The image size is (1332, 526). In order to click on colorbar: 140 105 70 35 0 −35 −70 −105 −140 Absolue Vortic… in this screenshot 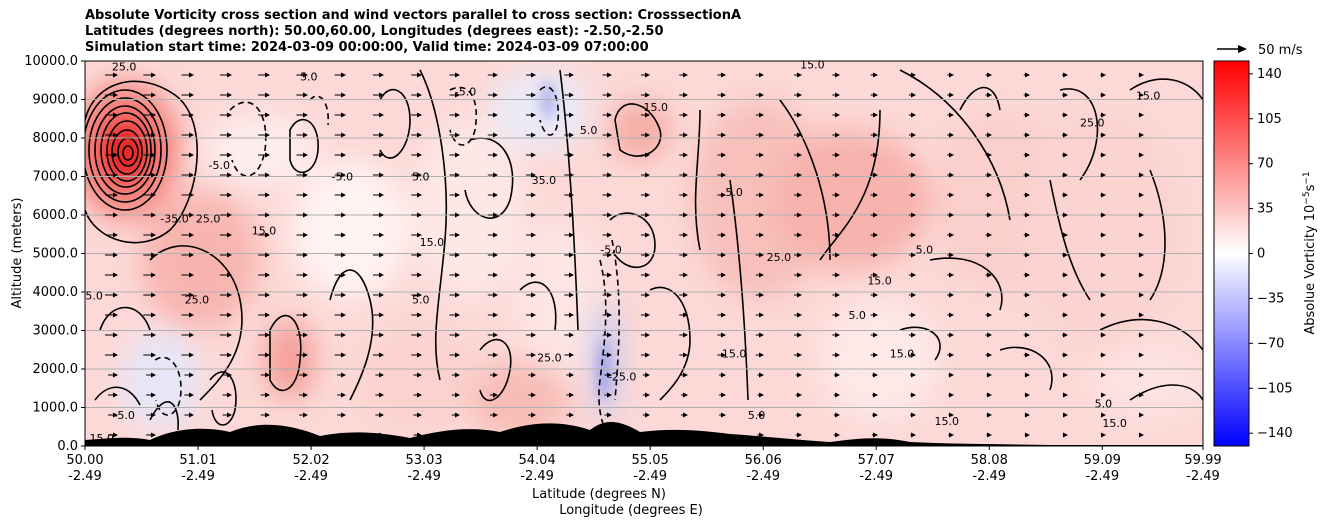, I will do `click(1265, 253)`.